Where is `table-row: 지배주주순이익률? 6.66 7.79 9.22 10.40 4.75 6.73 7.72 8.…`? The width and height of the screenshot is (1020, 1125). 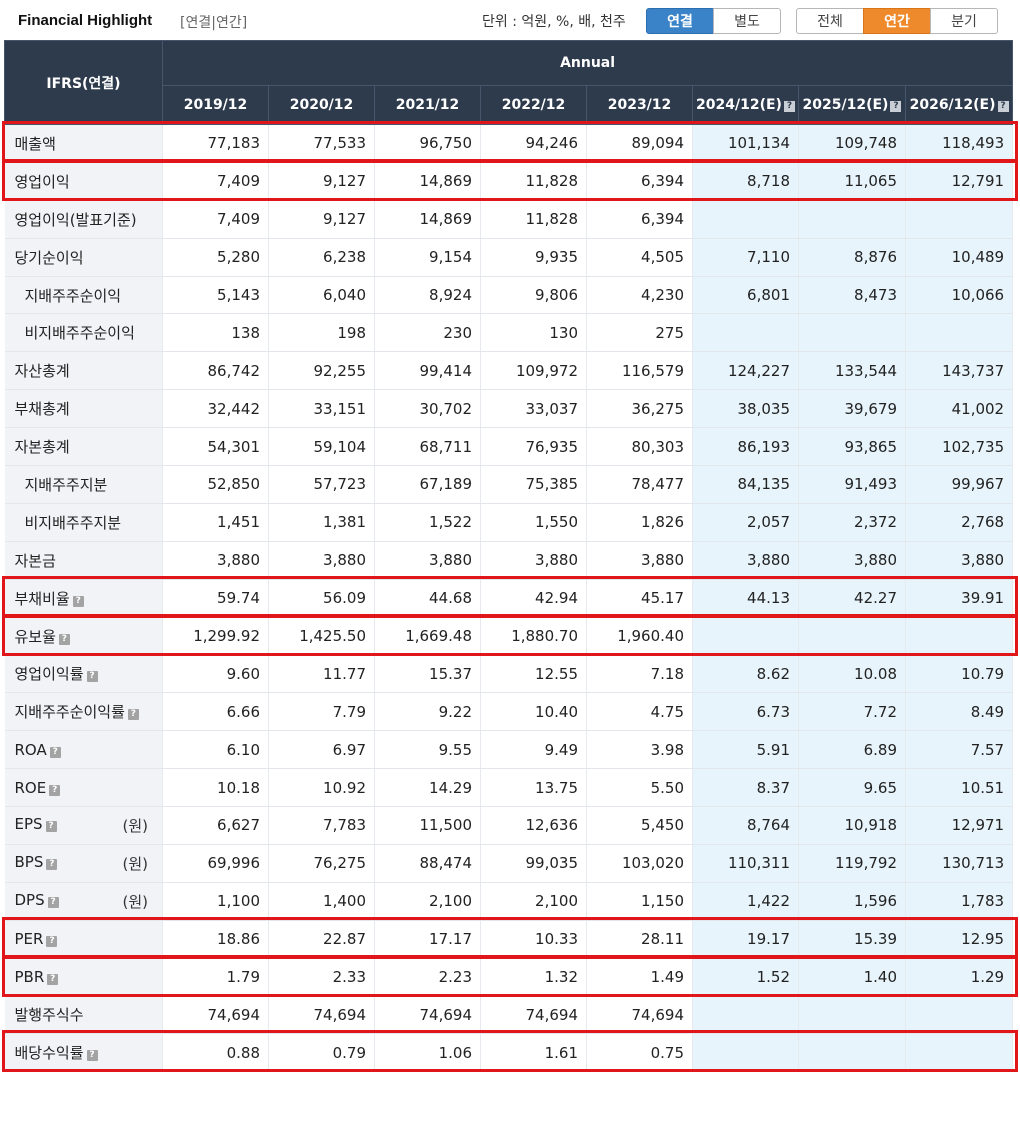 table-row: 지배주주순이익률? 6.66 7.79 9.22 10.40 4.75 6.73 7.72 8.… is located at coordinates (509, 712).